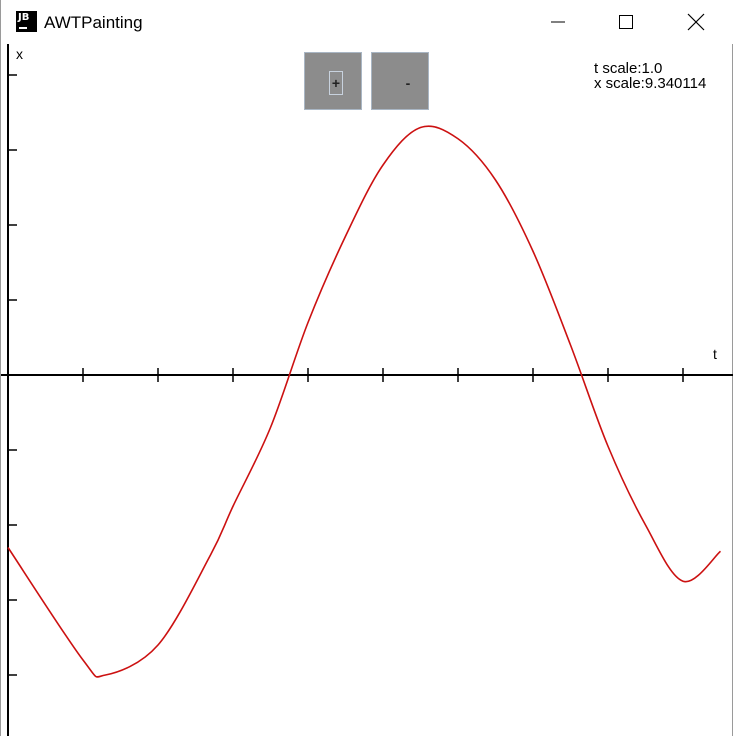 The image size is (733, 736). Describe the element at coordinates (400, 81) in the screenshot. I see `zoom-out-button: -` at that location.